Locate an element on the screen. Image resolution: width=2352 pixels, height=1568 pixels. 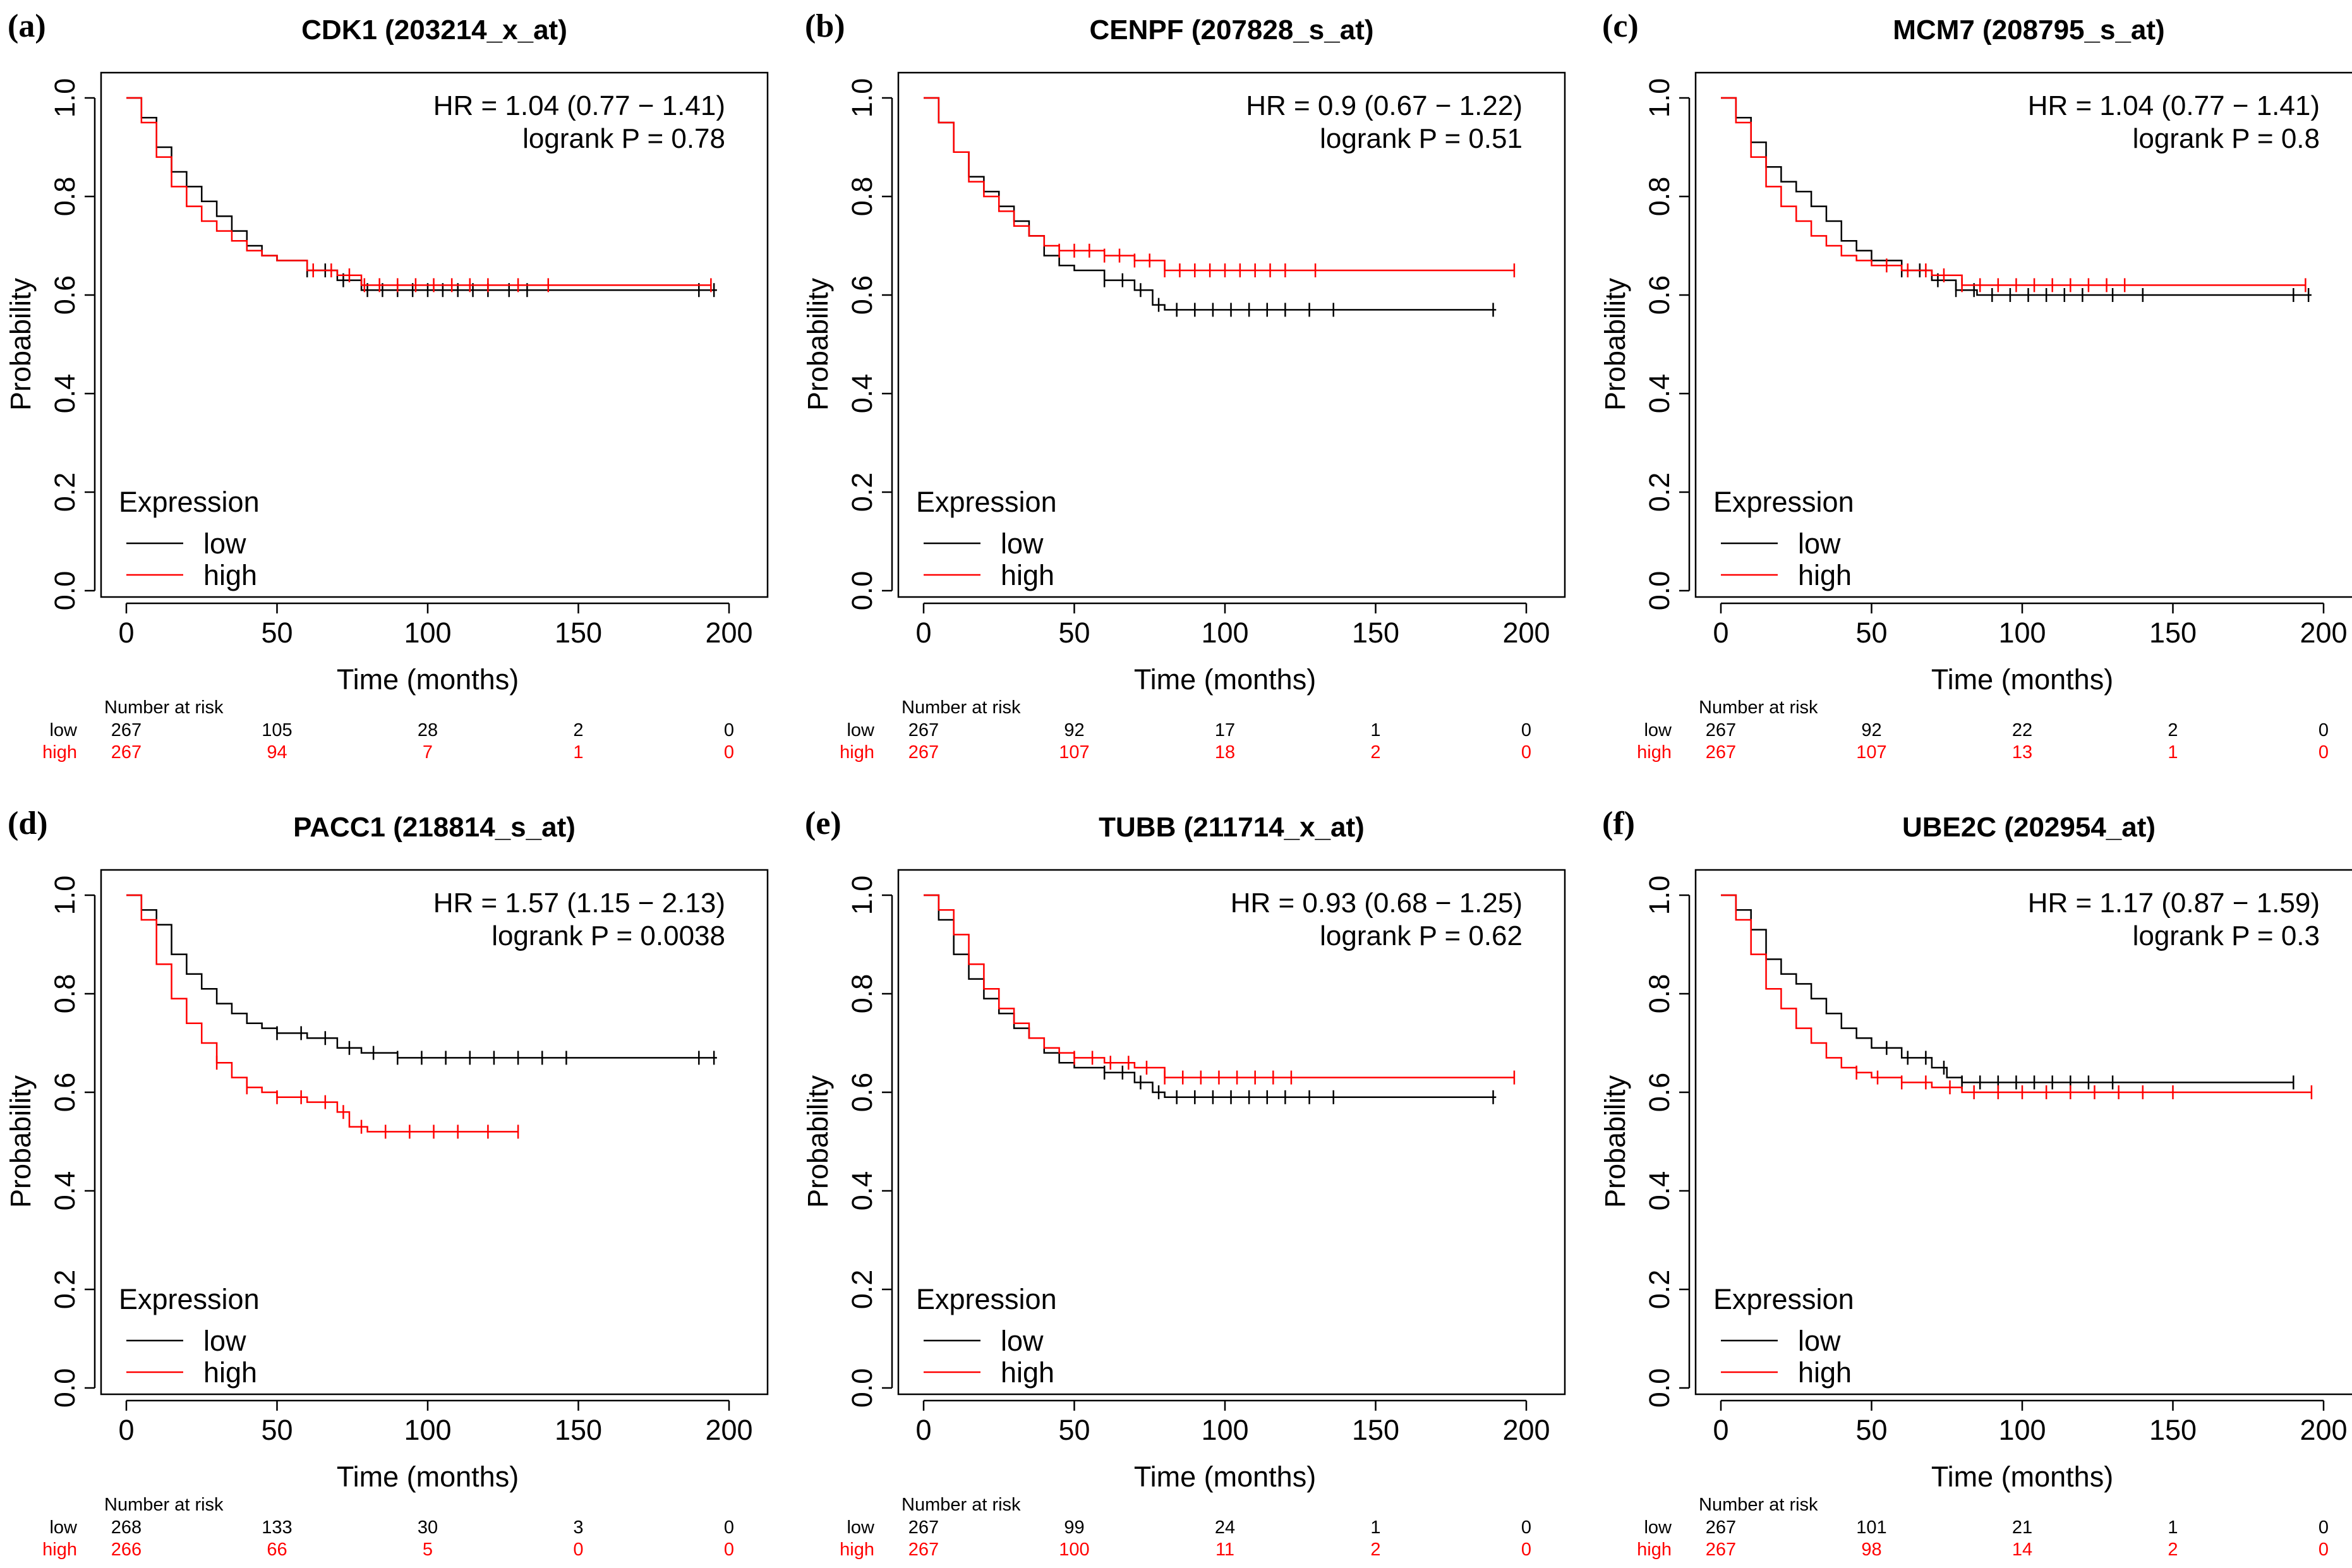
risk-count-low: 92 is located at coordinates (1871, 730).